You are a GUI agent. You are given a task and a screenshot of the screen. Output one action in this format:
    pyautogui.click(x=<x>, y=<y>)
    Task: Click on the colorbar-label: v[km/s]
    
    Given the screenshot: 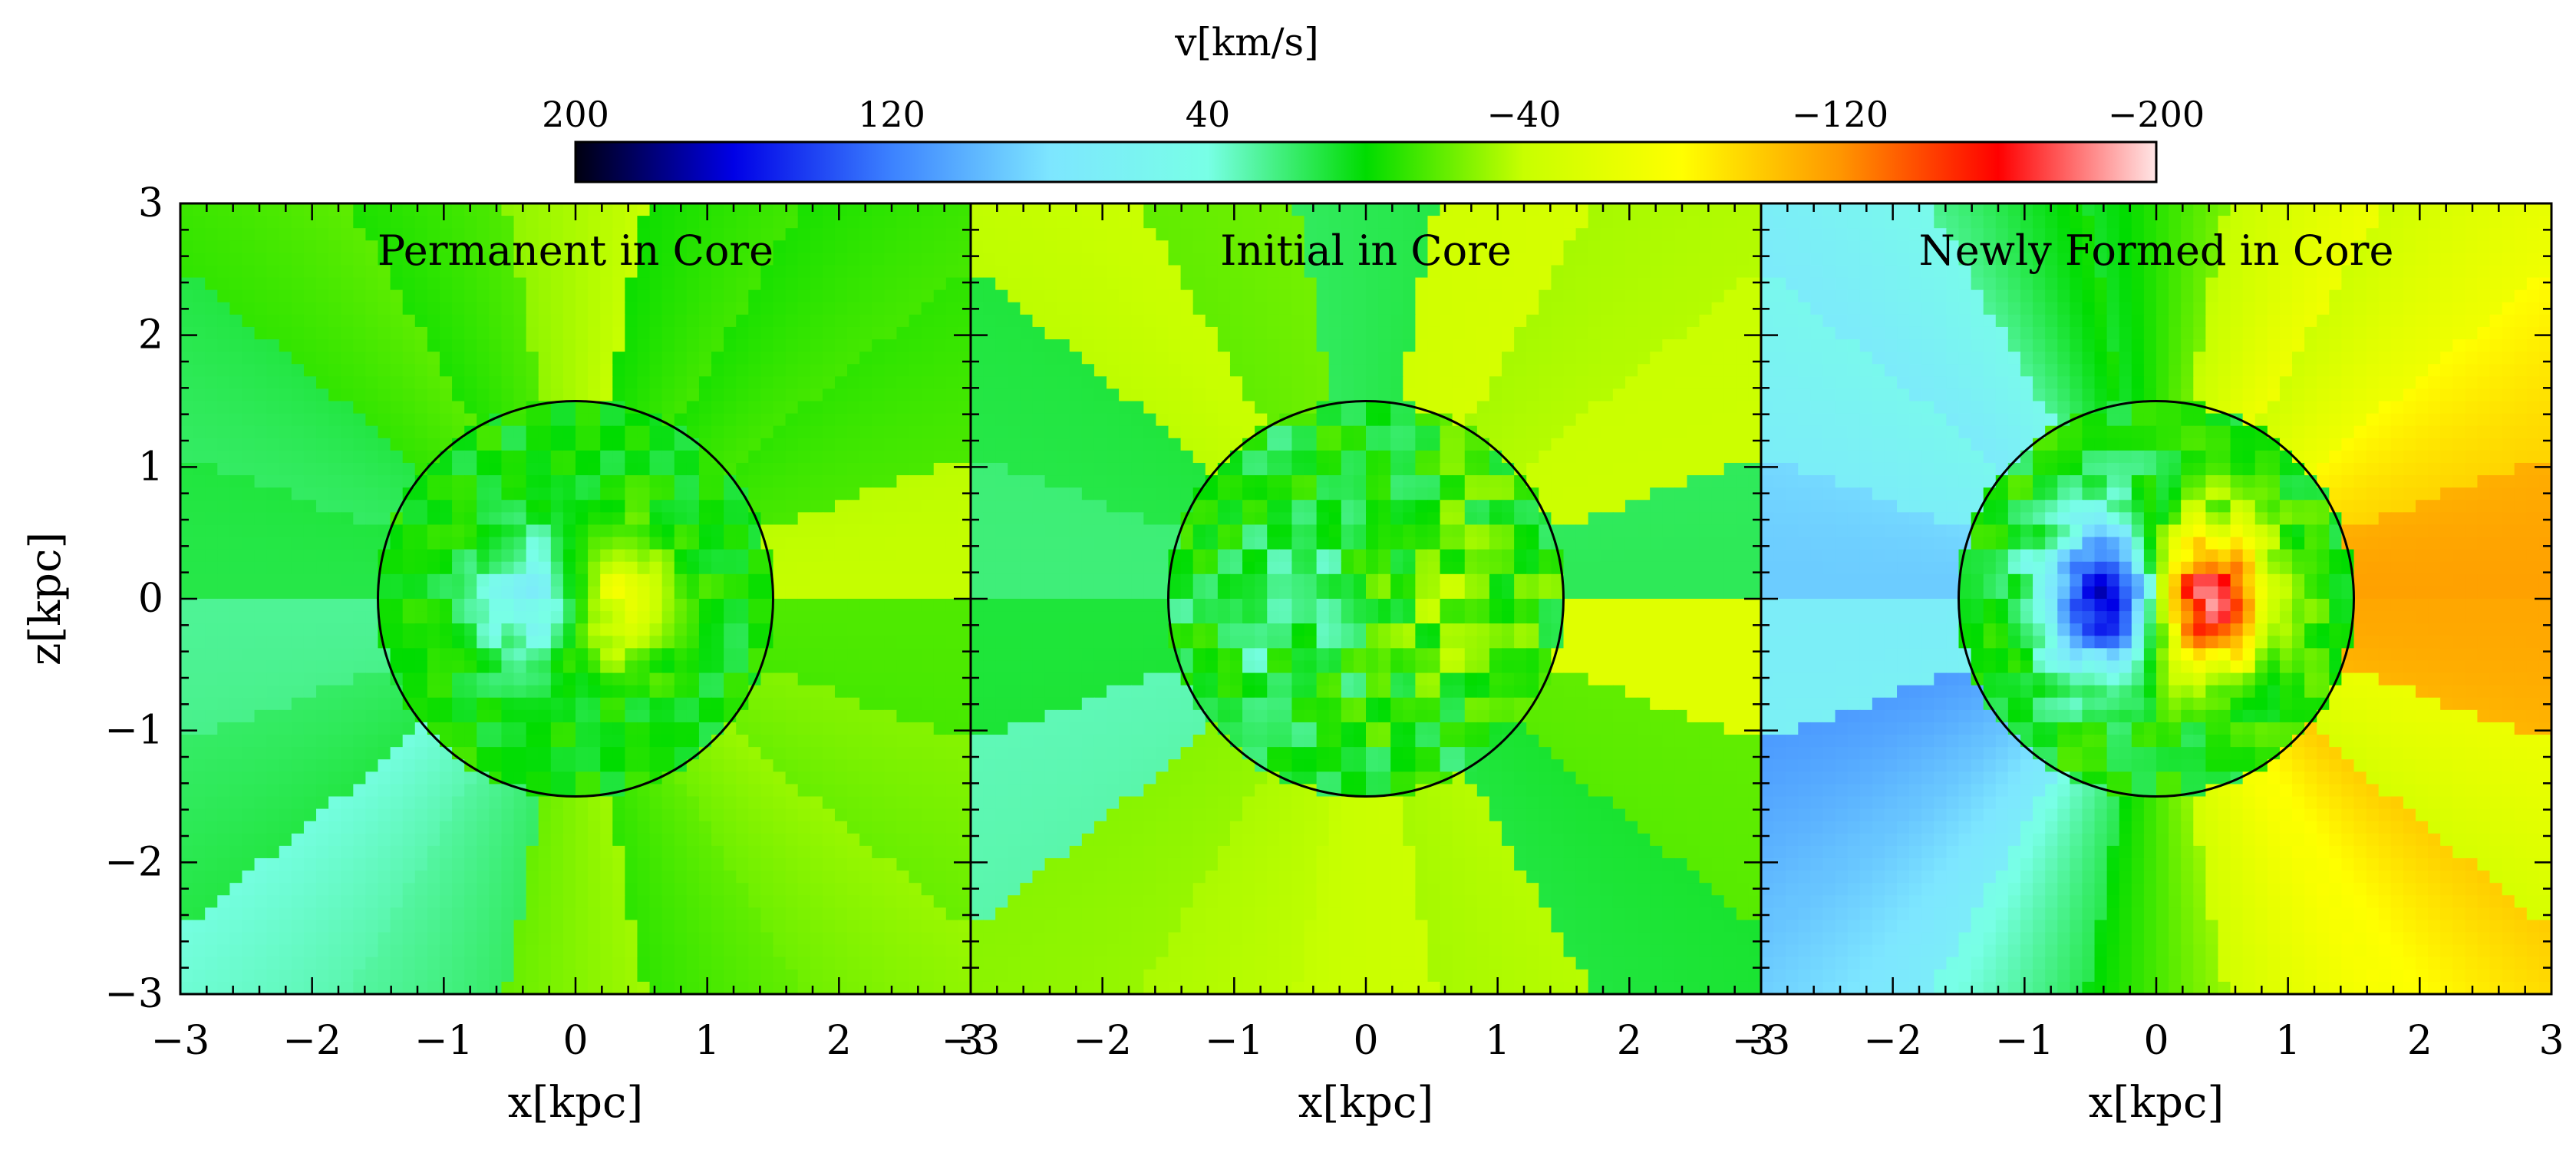 What is the action you would take?
    pyautogui.click(x=1246, y=42)
    